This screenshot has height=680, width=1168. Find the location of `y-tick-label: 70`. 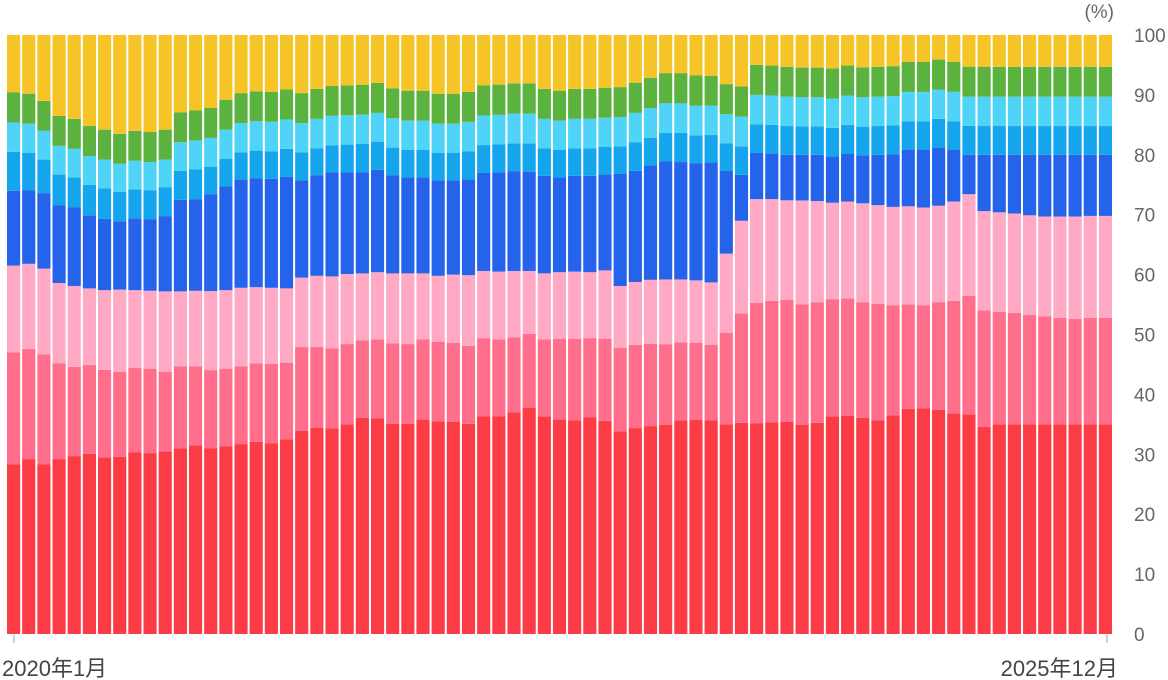

y-tick-label: 70 is located at coordinates (1144, 216).